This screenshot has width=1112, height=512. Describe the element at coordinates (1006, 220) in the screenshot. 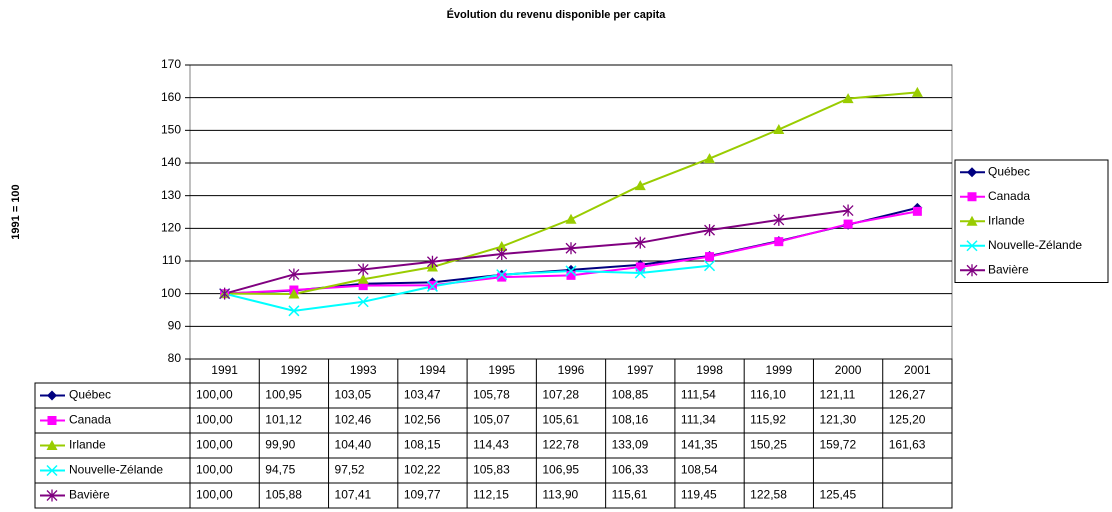

I see `legend-label: Irlande` at that location.